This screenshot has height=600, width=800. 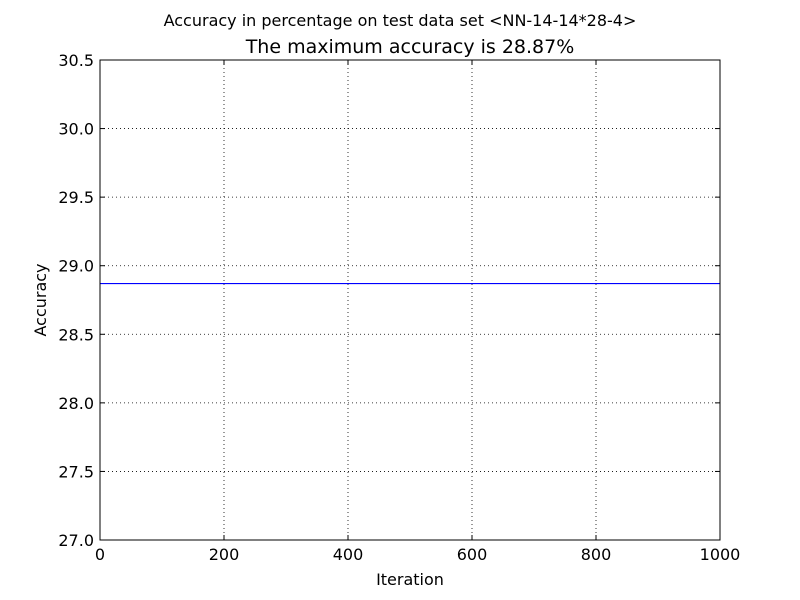 I want to click on chart-title: The maximum accuracy is 28.87%, so click(x=410, y=47).